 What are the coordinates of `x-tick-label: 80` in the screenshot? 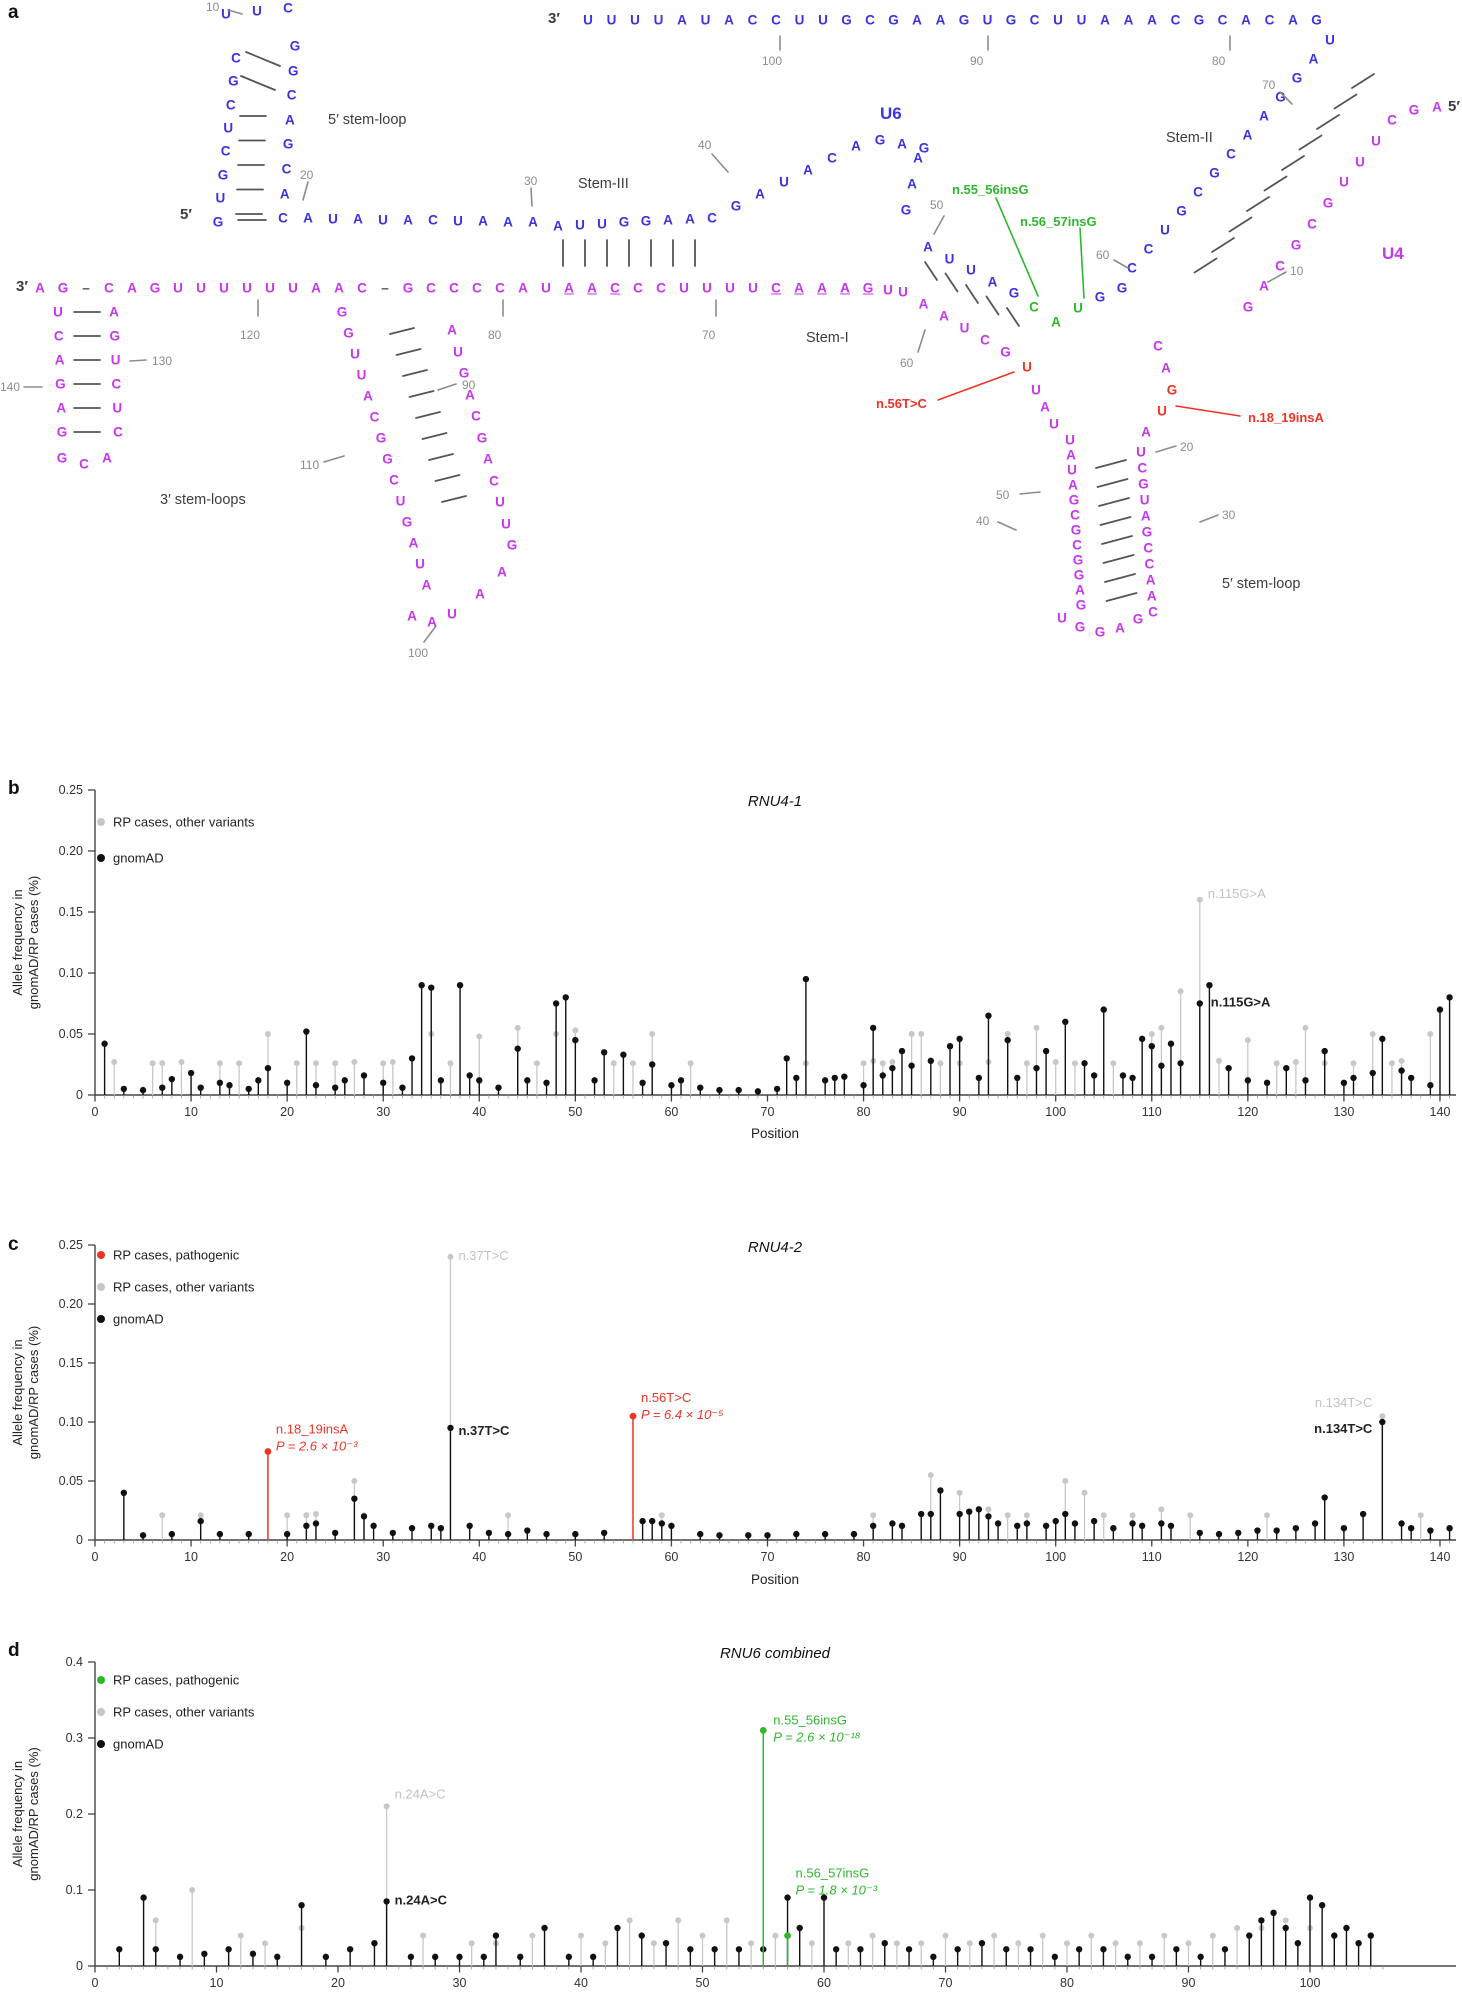 It's located at (864, 1112).